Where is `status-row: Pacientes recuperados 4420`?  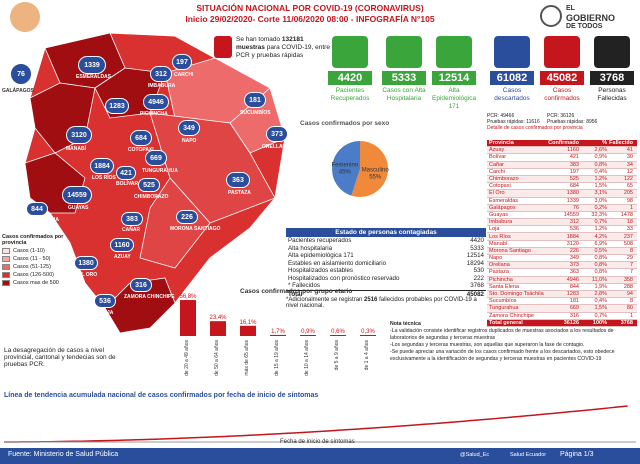 status-row: Pacientes recuperados 4420 is located at coordinates (386, 241).